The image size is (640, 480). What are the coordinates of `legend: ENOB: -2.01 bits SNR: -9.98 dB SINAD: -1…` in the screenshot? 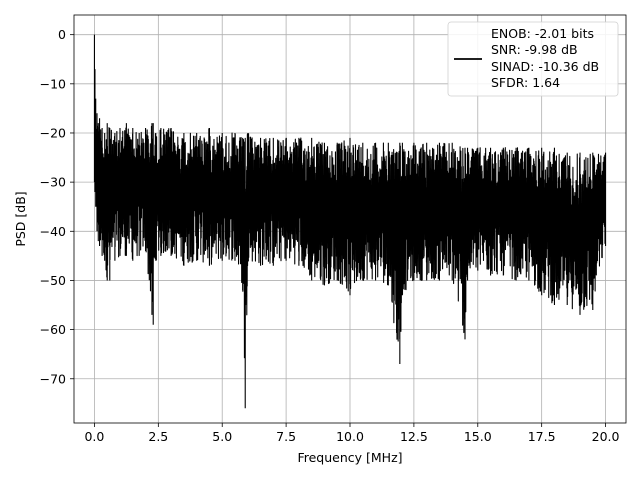 It's located at (533, 59).